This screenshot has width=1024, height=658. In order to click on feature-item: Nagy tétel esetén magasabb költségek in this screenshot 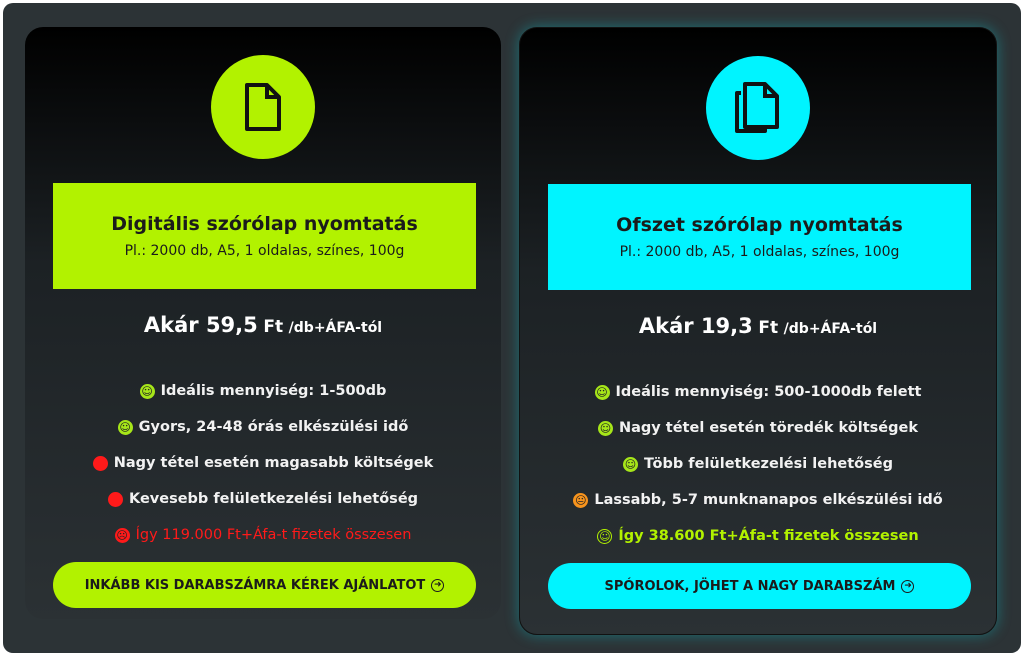, I will do `click(263, 463)`.